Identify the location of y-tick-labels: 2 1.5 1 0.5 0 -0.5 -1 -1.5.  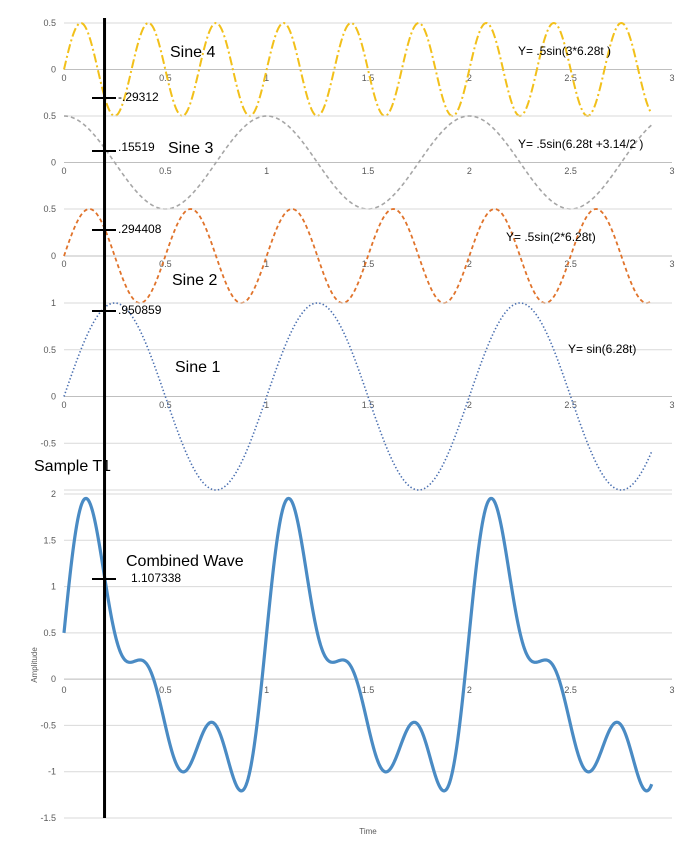
(48, 656).